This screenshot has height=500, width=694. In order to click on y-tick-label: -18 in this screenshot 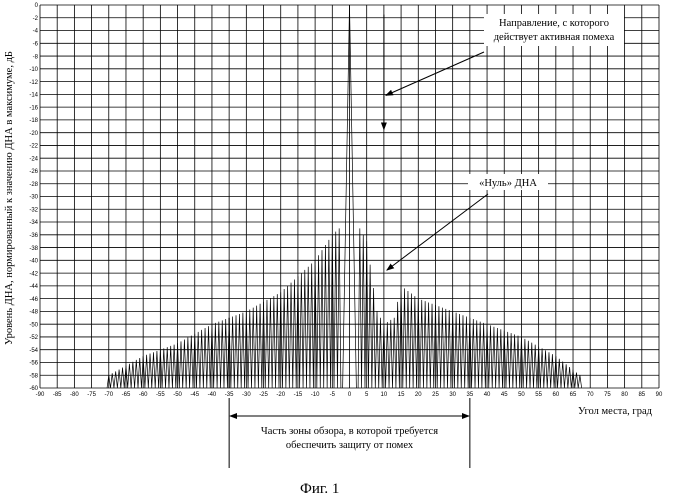, I will do `click(33, 121)`.